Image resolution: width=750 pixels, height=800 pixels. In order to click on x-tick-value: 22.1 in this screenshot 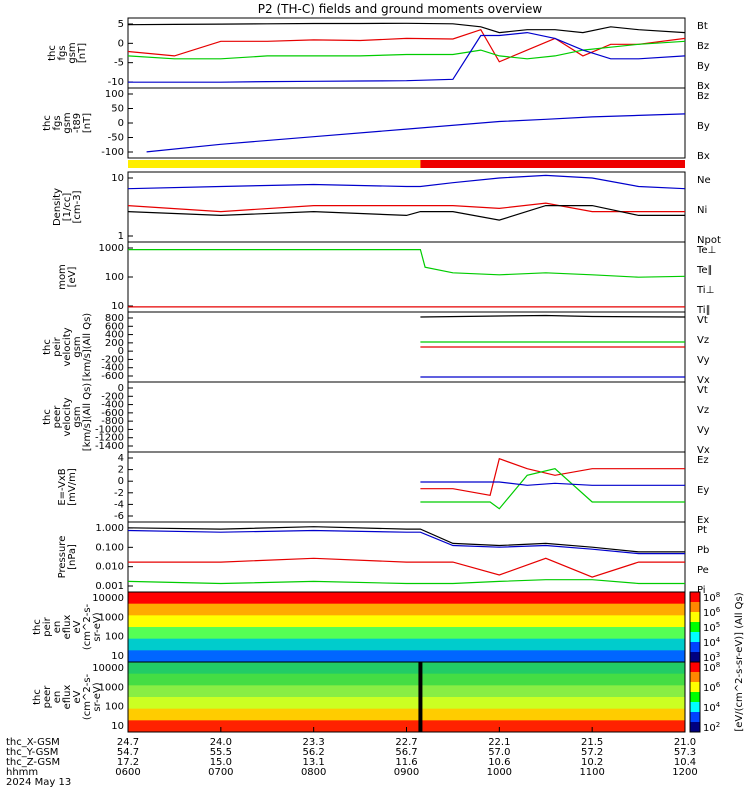, I will do `click(499, 742)`.